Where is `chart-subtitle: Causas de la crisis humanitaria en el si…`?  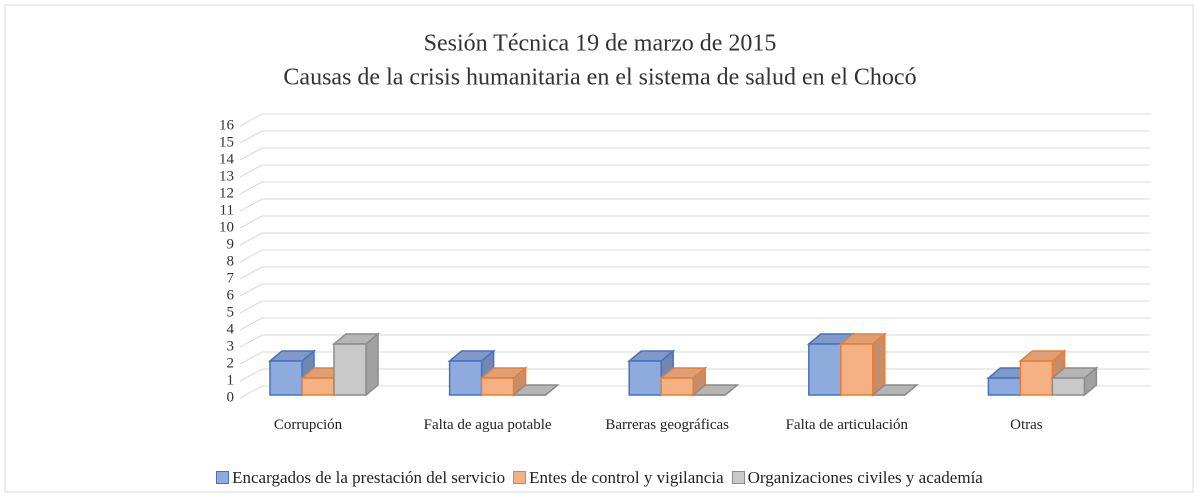 chart-subtitle: Causas de la crisis humanitaria en el si… is located at coordinates (599, 78).